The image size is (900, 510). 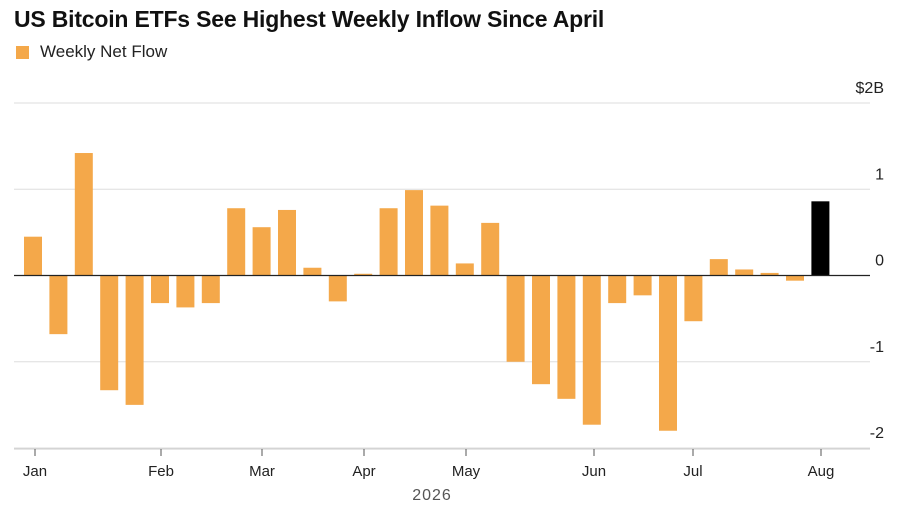 What do you see at coordinates (161, 471) in the screenshot?
I see `x-tick-label: Feb` at bounding box center [161, 471].